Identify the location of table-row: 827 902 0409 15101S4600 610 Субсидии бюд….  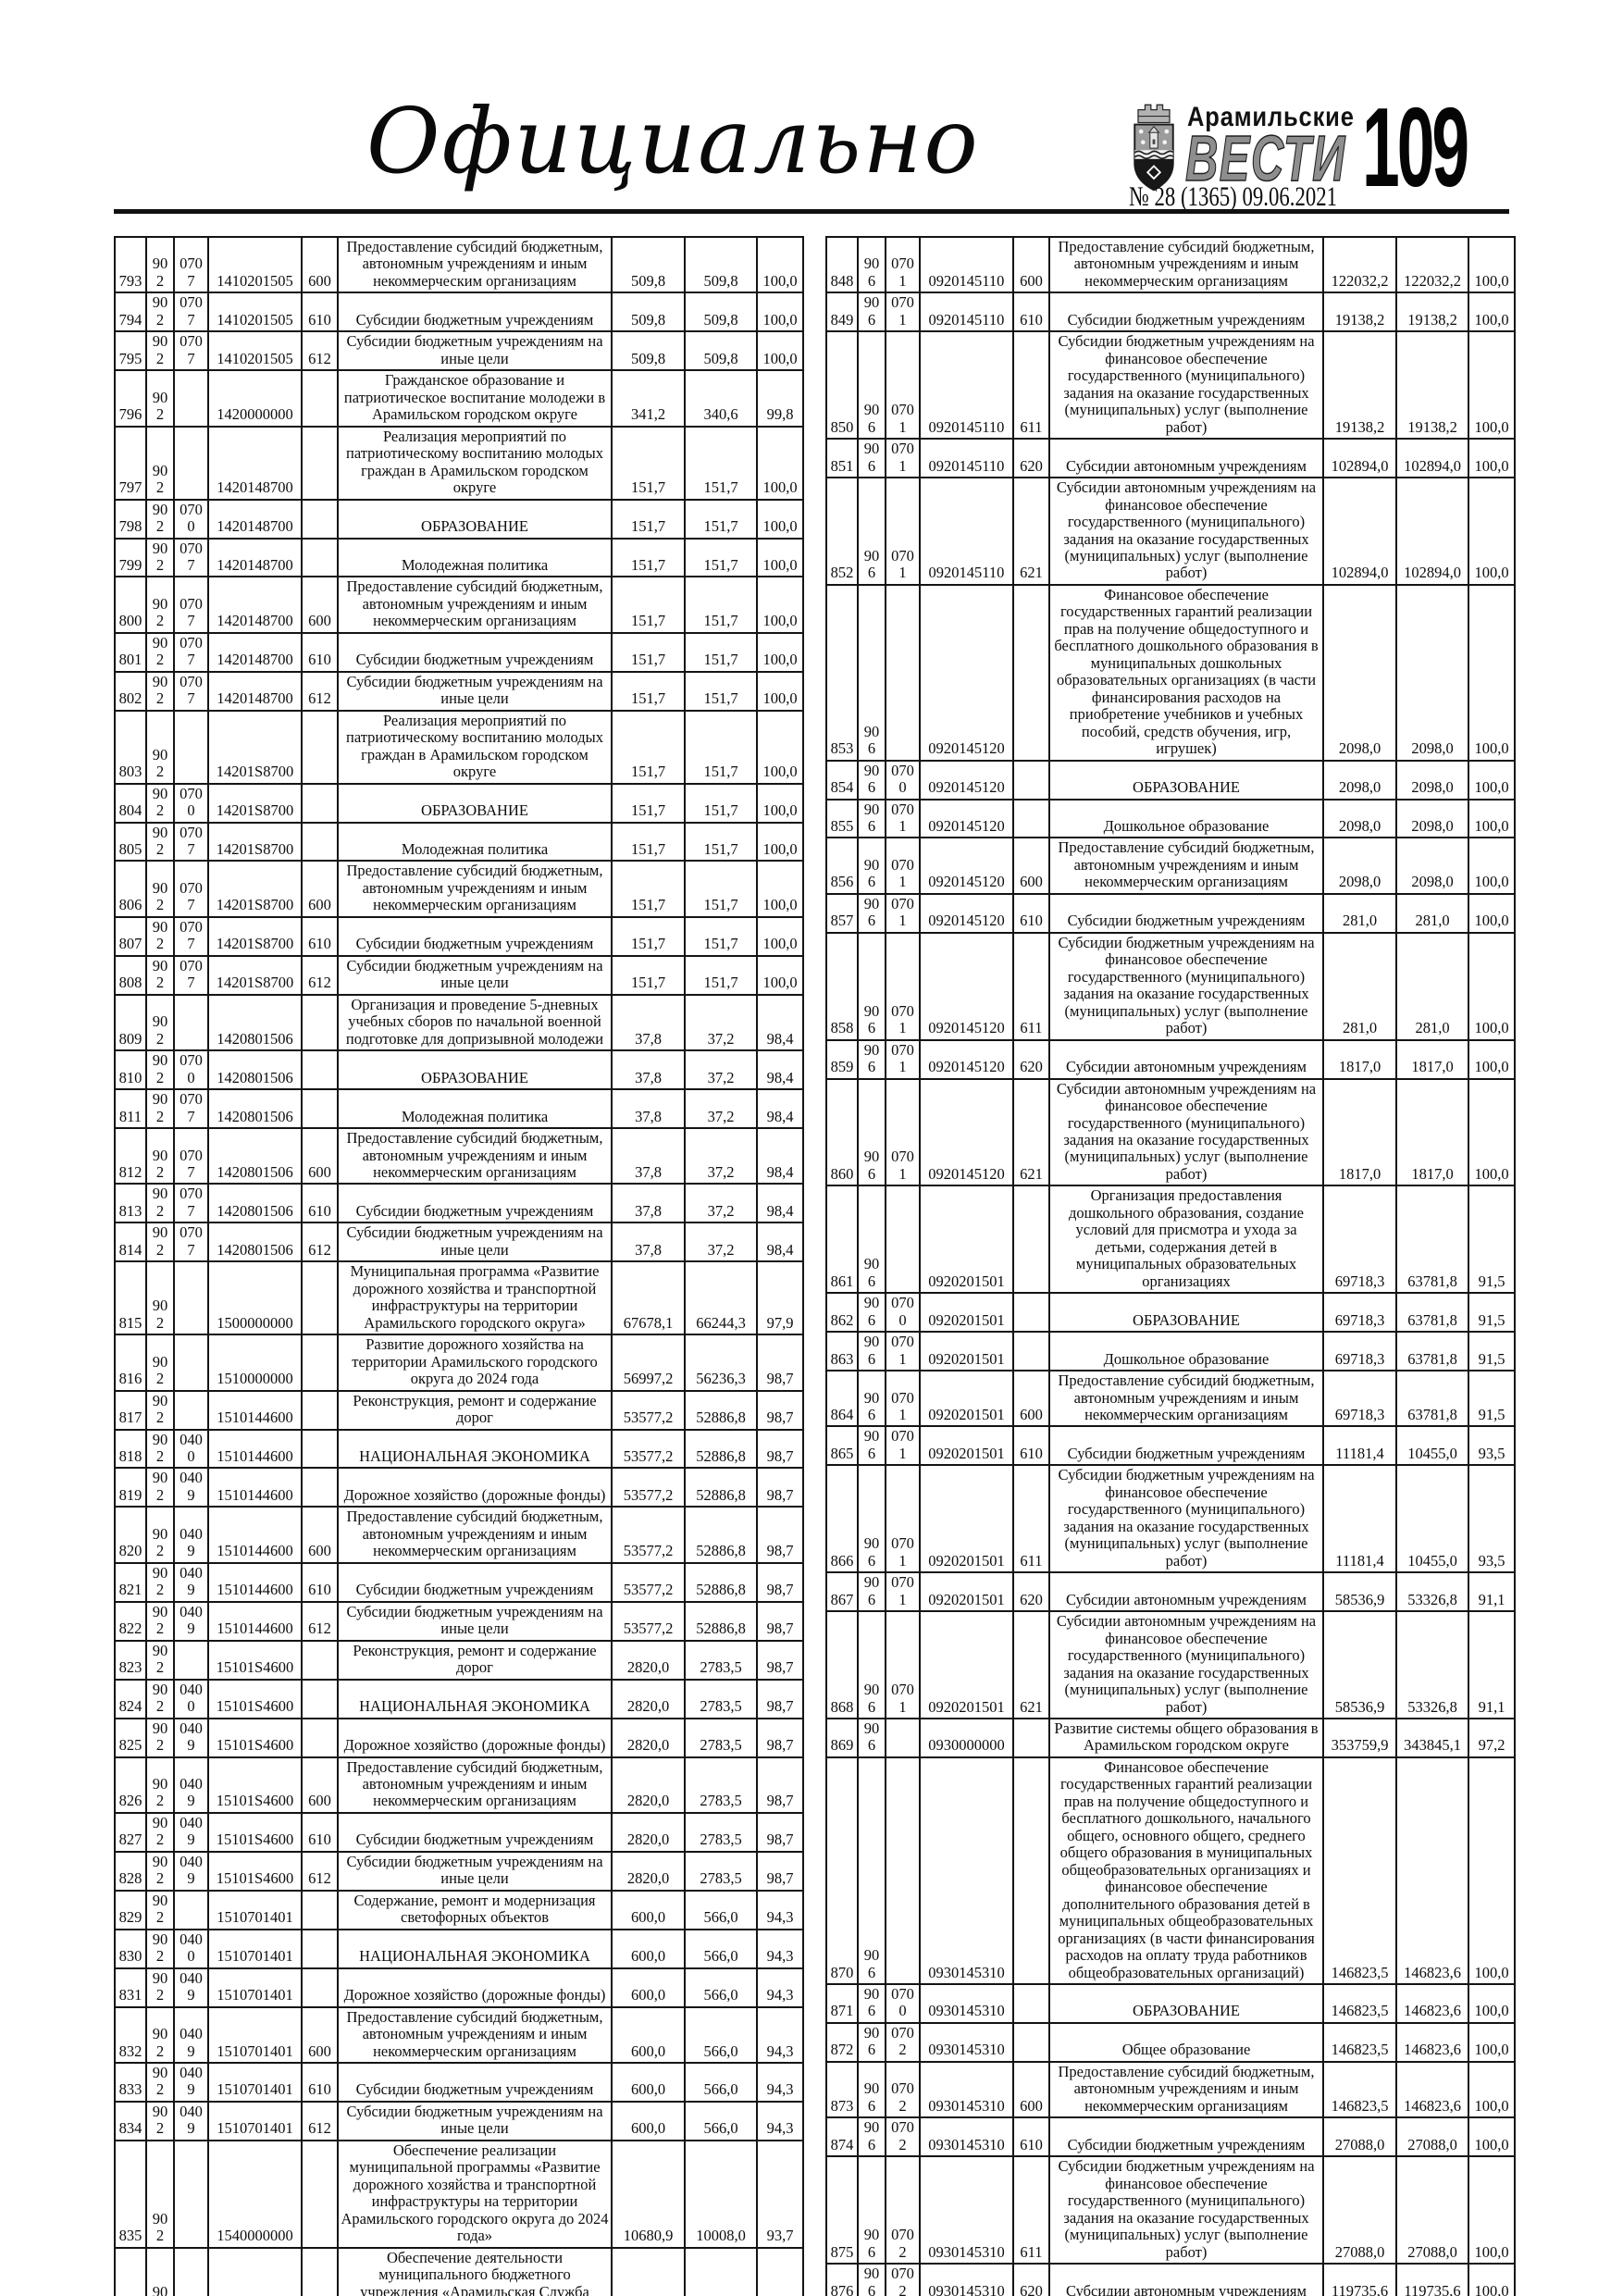
(459, 1832).